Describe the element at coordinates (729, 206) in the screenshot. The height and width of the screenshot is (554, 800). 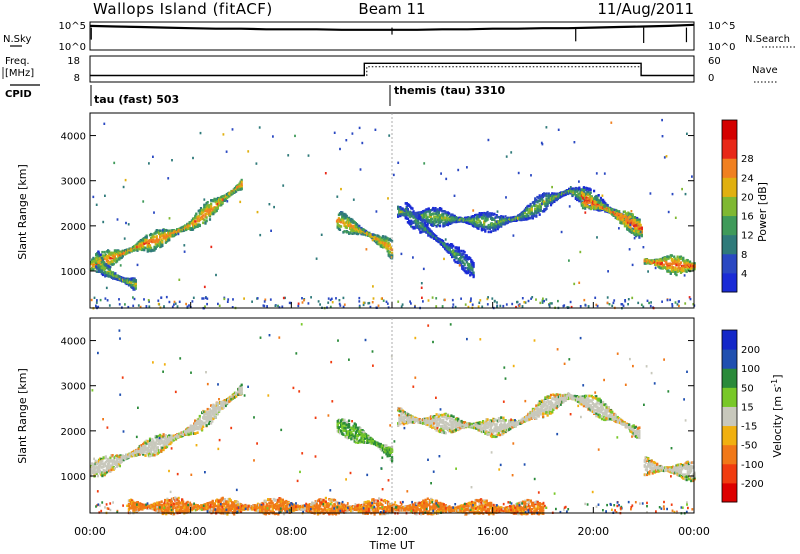
I see `power-colorbar-frame` at that location.